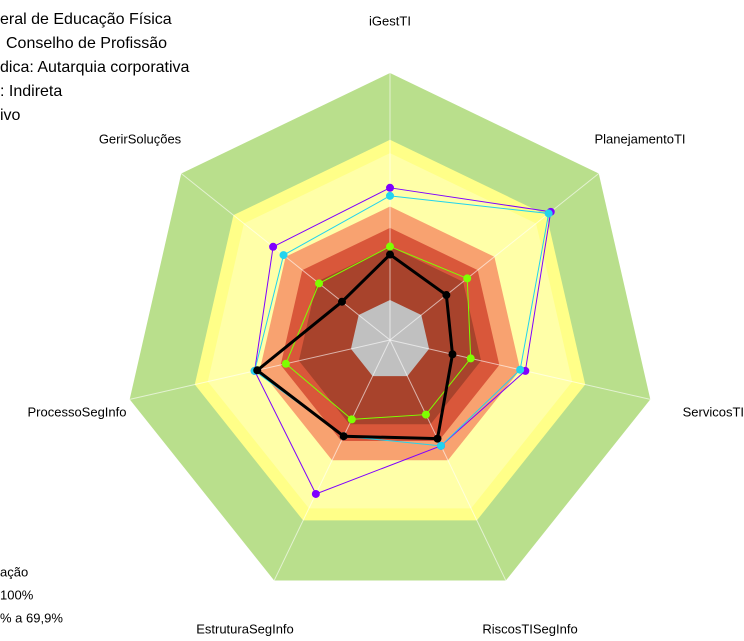 The width and height of the screenshot is (744, 641). What do you see at coordinates (10, 115) in the screenshot?
I see `header-line: ivo` at bounding box center [10, 115].